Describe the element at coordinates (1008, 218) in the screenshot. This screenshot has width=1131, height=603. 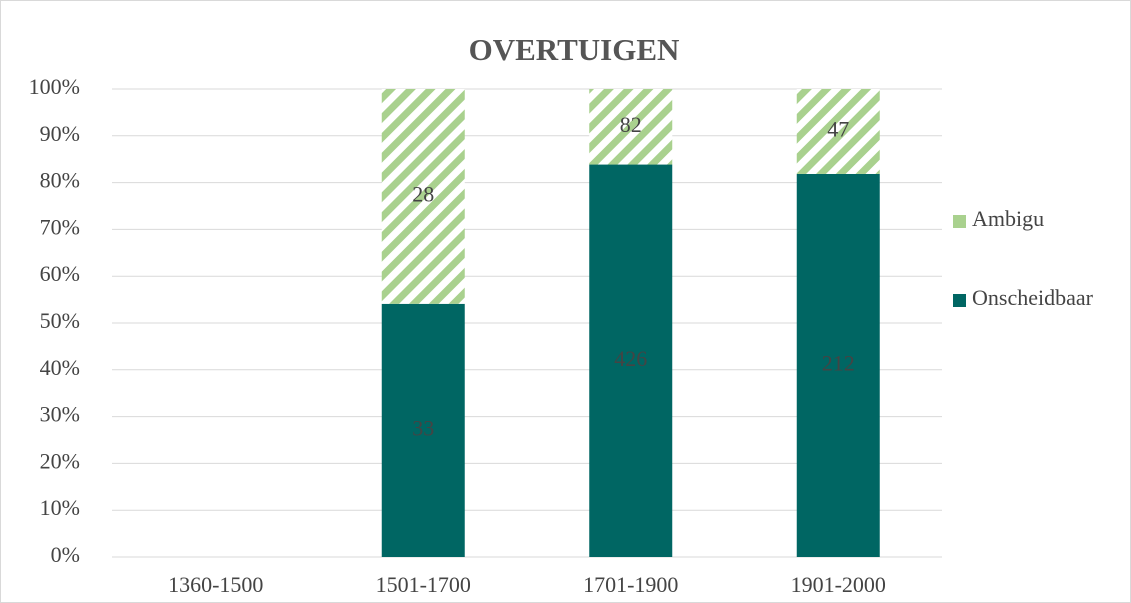
I see `legend-label: Ambigu` at that location.